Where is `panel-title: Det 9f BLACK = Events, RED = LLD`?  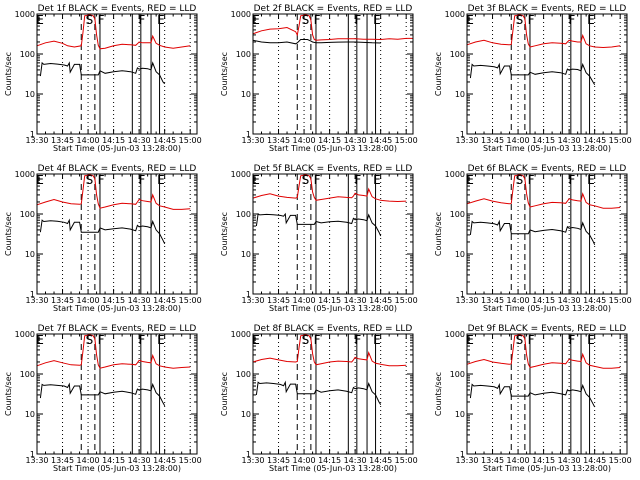
panel-title: Det 9f BLACK = Events, RED = LLD is located at coordinates (547, 329).